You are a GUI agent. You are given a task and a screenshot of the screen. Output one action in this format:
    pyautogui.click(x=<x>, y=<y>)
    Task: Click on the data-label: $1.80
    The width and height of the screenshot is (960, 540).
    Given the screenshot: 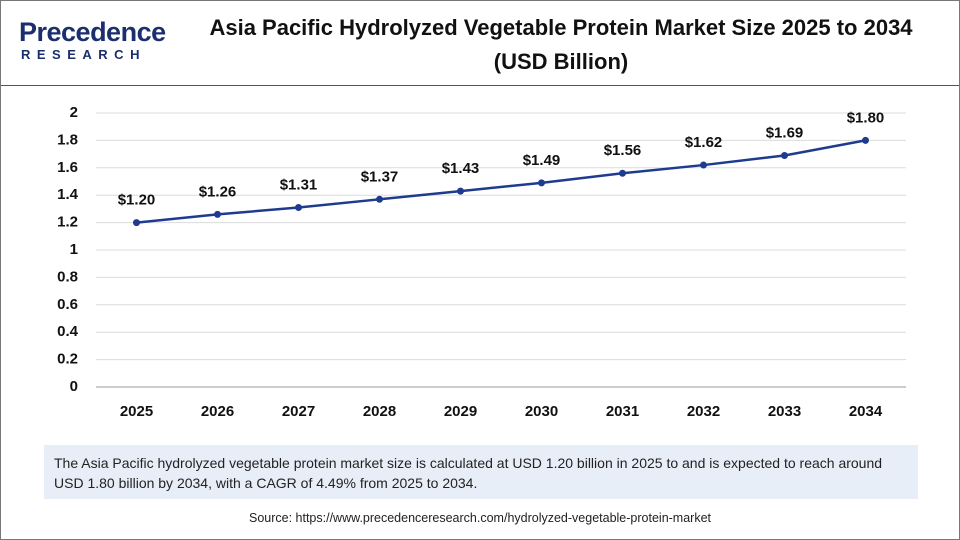 What is the action you would take?
    pyautogui.click(x=866, y=117)
    